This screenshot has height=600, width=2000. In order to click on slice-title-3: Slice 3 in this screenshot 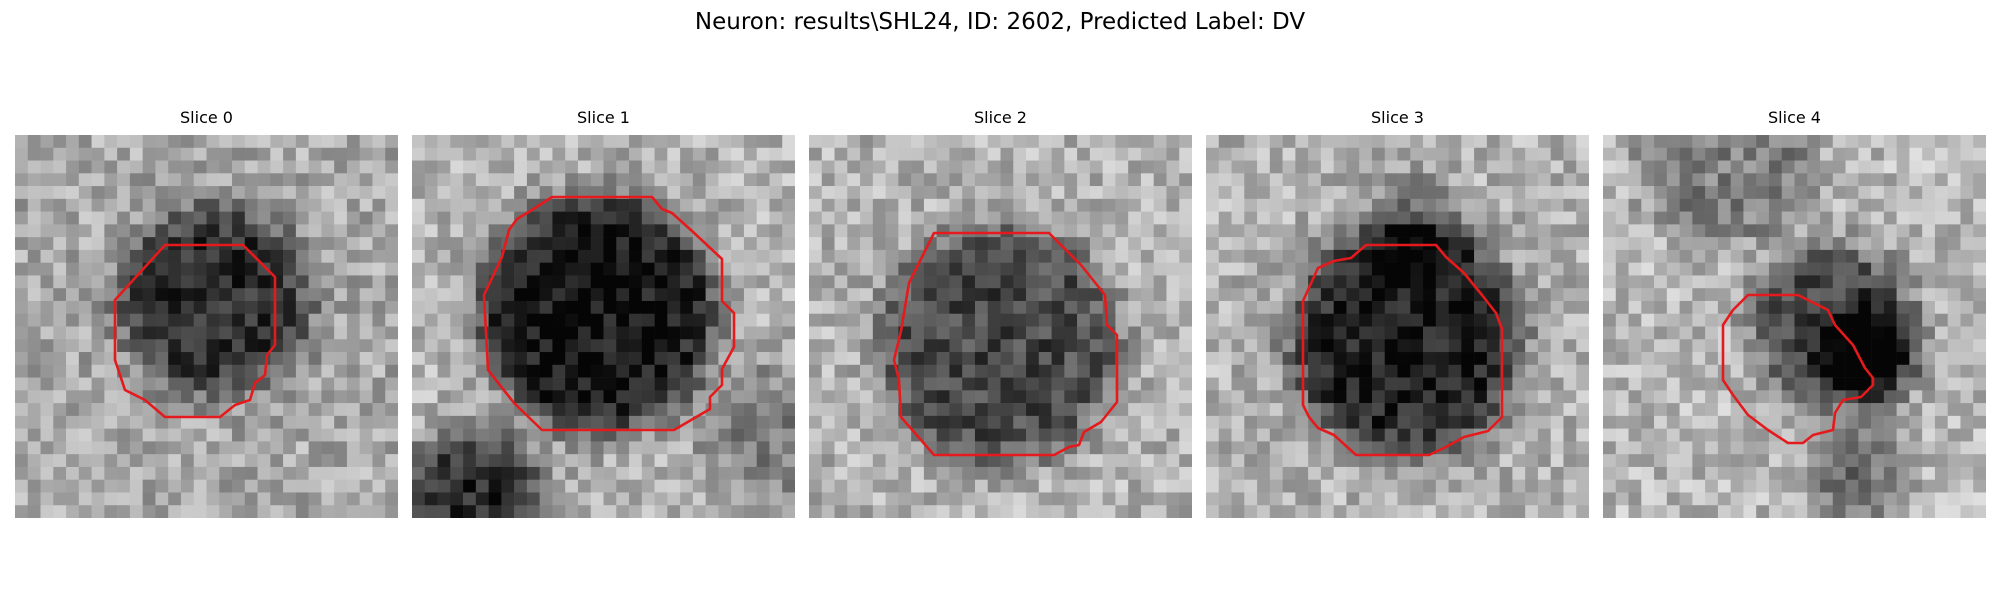, I will do `click(1397, 117)`.